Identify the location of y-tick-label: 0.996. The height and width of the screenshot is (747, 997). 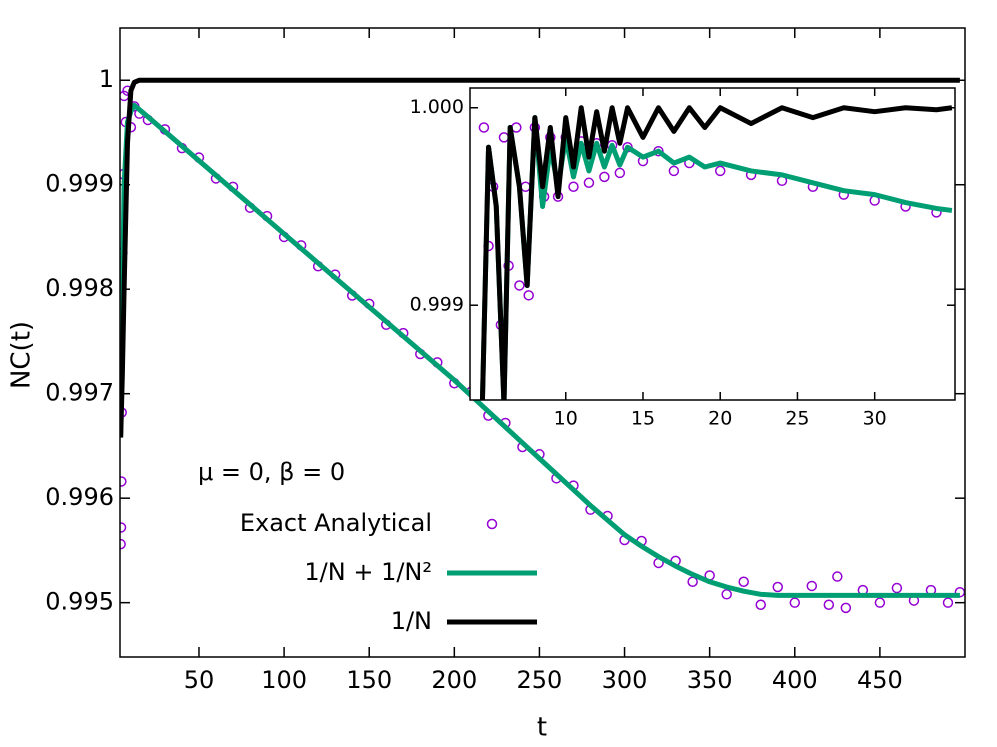
(79, 497).